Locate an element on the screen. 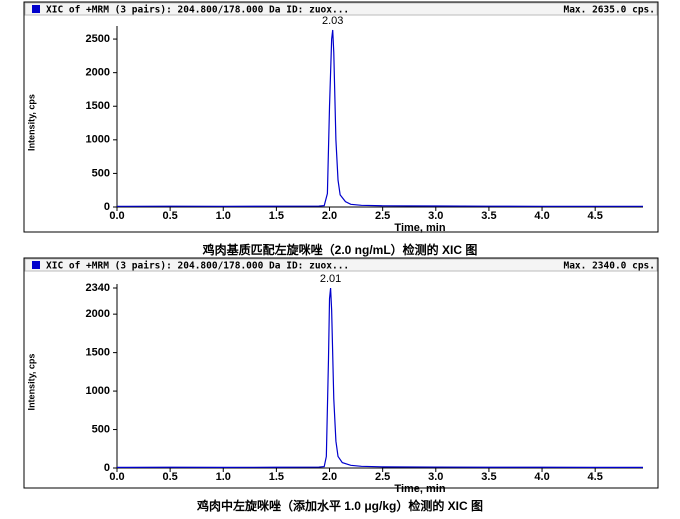 This screenshot has width=680, height=519. max-label: Max. 2340.0 cps. is located at coordinates (609, 266).